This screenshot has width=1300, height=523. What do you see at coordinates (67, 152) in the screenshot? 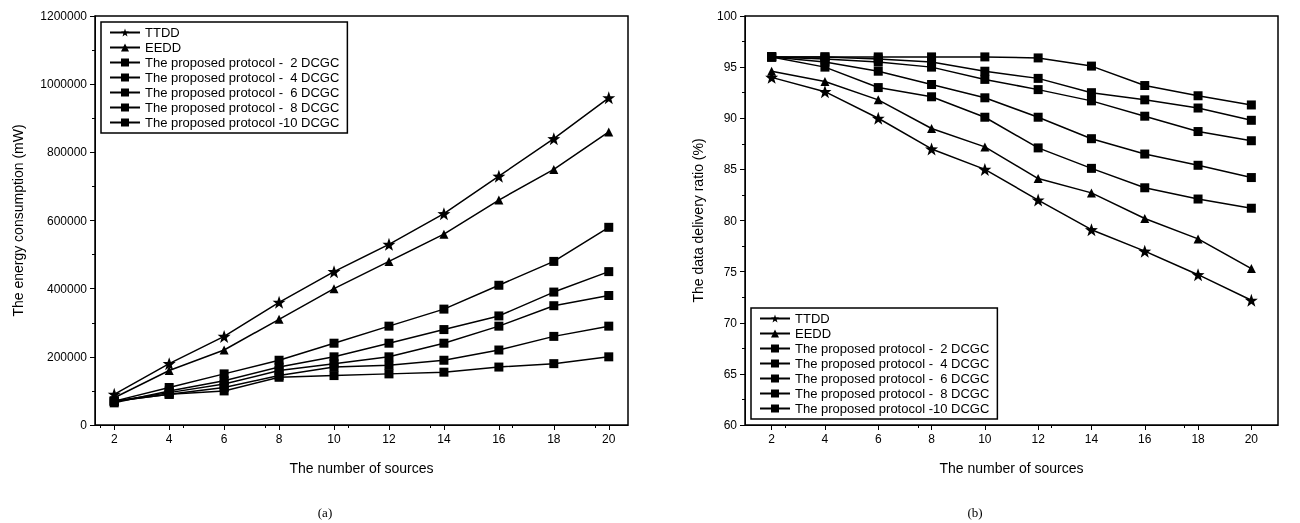
I see `y-tick-label: 800000` at bounding box center [67, 152].